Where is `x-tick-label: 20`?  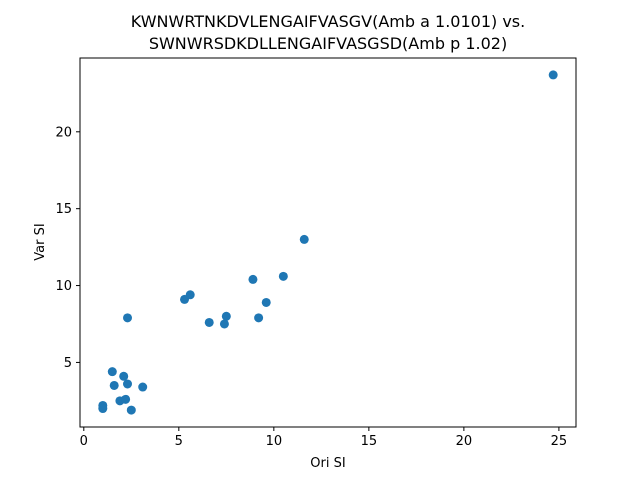
x-tick-label: 20 is located at coordinates (464, 441).